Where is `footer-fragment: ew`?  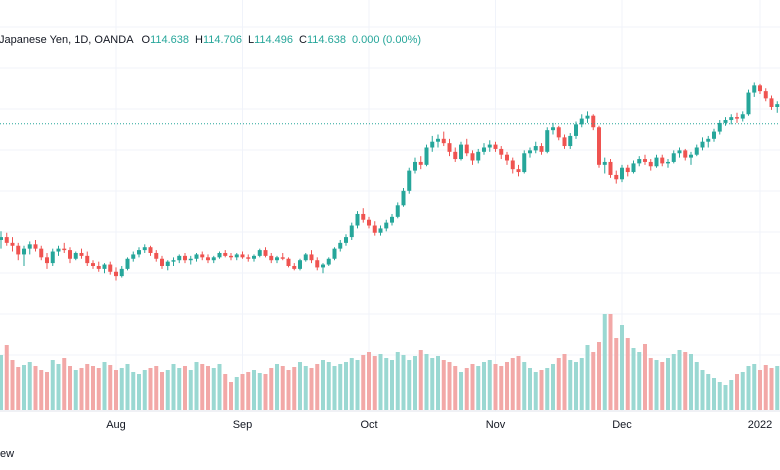
footer-fragment: ew is located at coordinates (7, 454).